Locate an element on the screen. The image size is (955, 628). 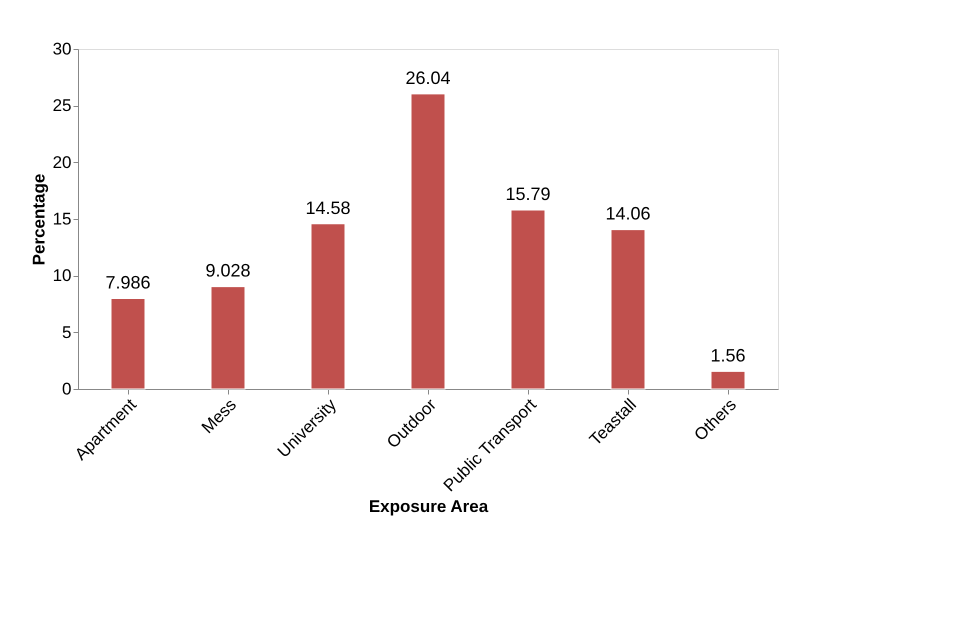
data-label: 1.56 is located at coordinates (728, 355).